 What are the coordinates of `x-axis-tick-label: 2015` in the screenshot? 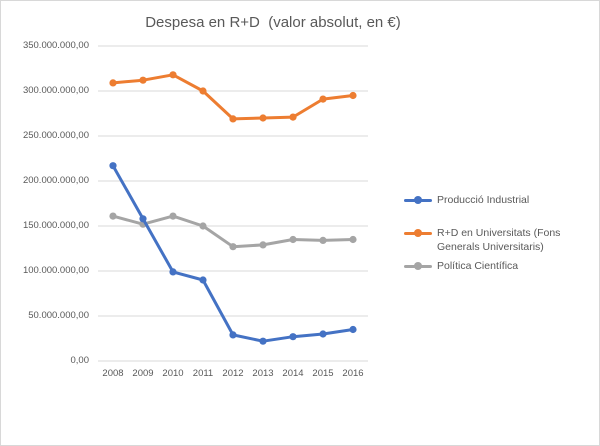 It's located at (323, 373).